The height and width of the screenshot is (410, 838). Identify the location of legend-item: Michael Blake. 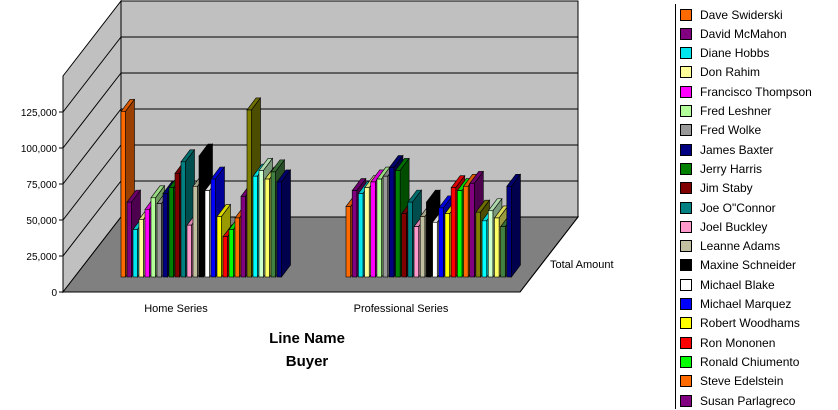
(727, 284).